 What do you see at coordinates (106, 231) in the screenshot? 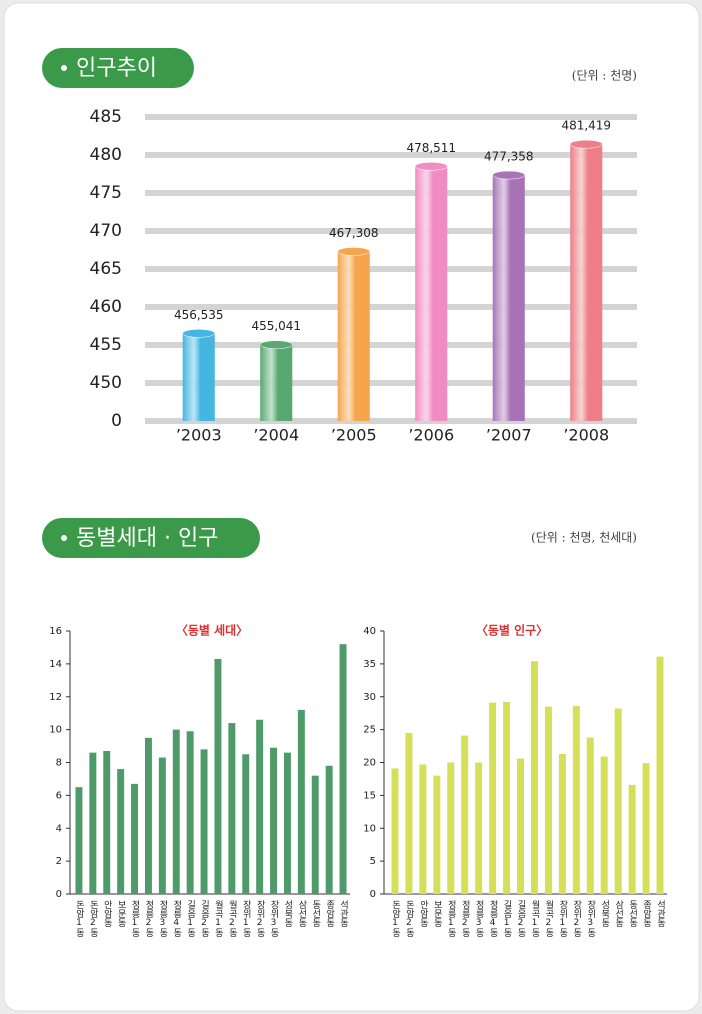
I see `y-tick-label: 470` at bounding box center [106, 231].